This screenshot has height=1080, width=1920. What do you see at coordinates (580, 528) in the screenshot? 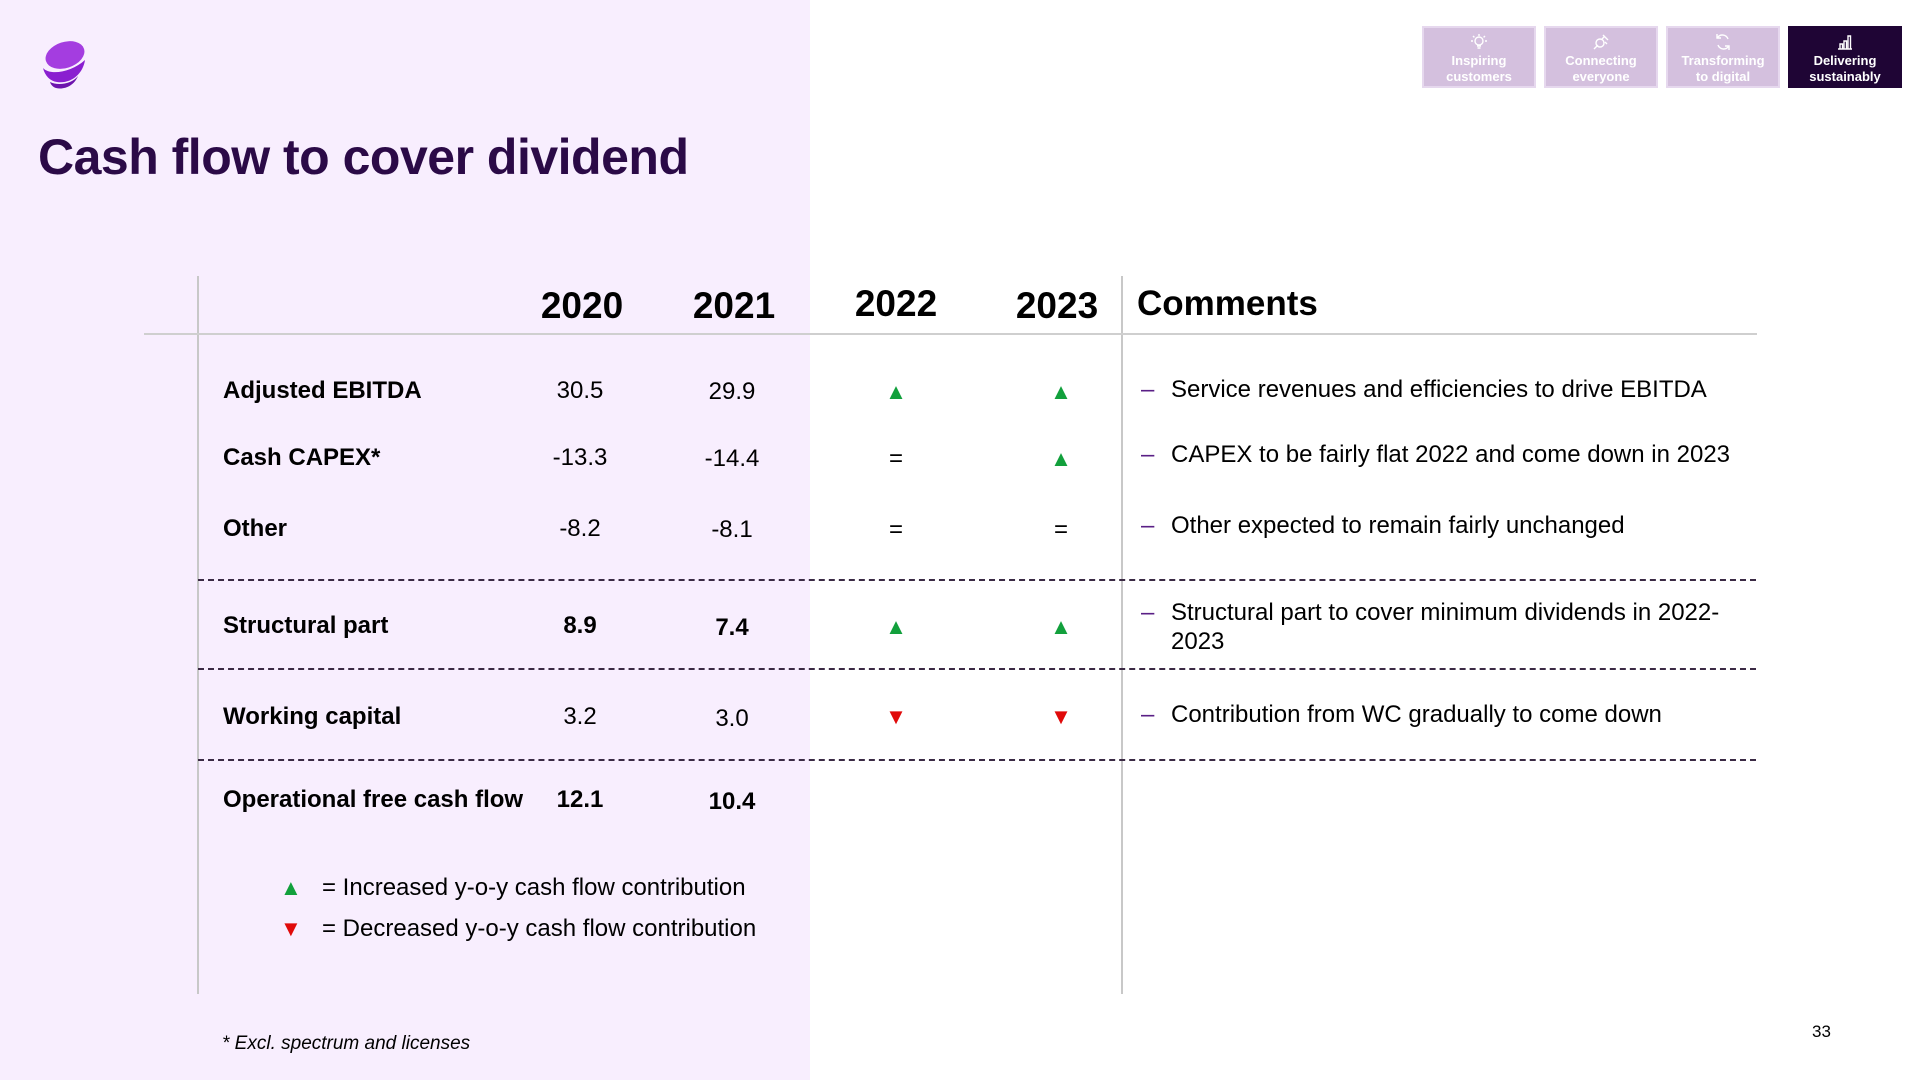
I see `value-2020: -8.2` at bounding box center [580, 528].